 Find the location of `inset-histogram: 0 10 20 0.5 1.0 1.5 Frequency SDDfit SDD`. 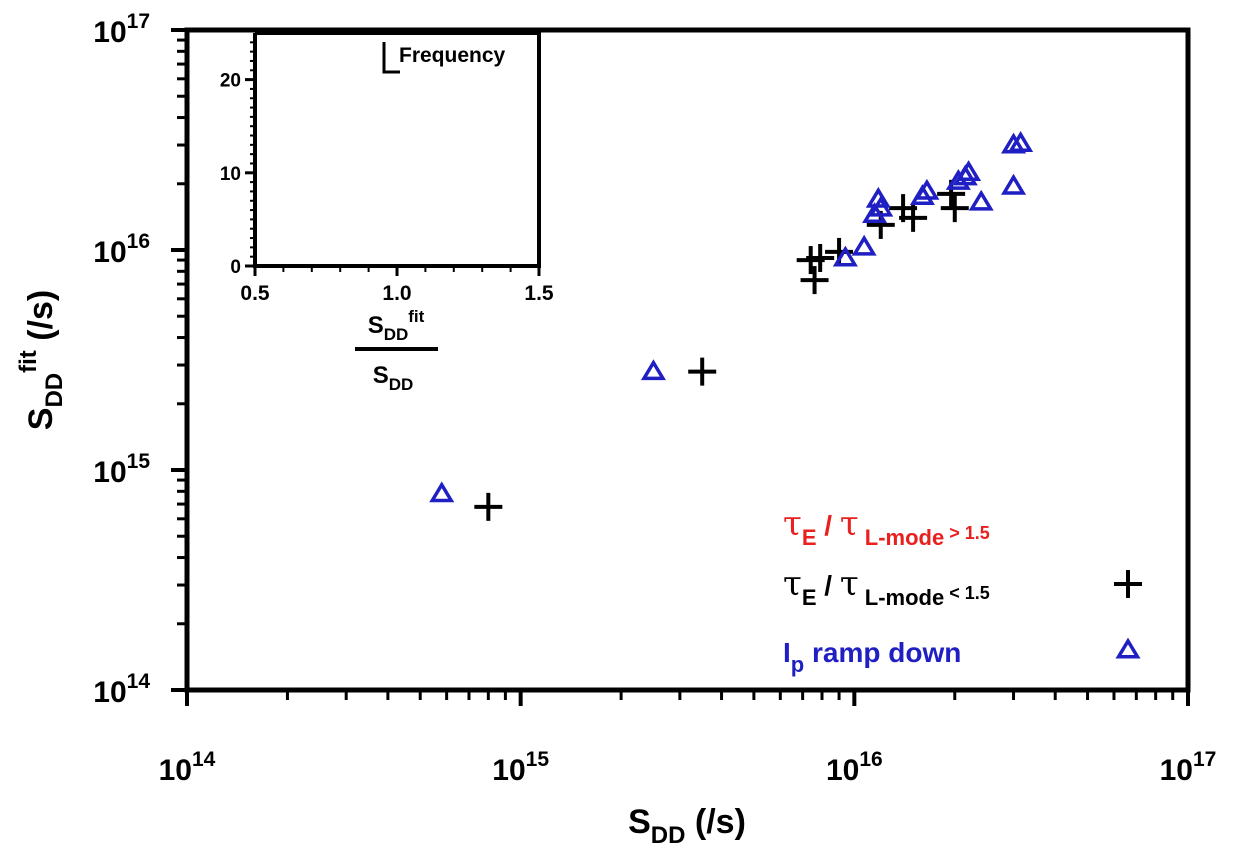

inset-histogram: 0 10 20 0.5 1.0 1.5 Frequency SDDfit SDD is located at coordinates (387, 212).